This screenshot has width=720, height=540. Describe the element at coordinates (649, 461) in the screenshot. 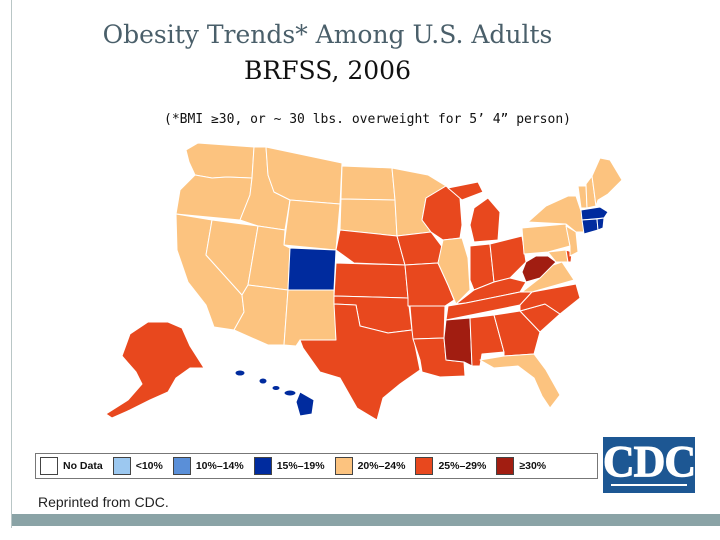

I see `cdc-logo-text: CDC` at that location.